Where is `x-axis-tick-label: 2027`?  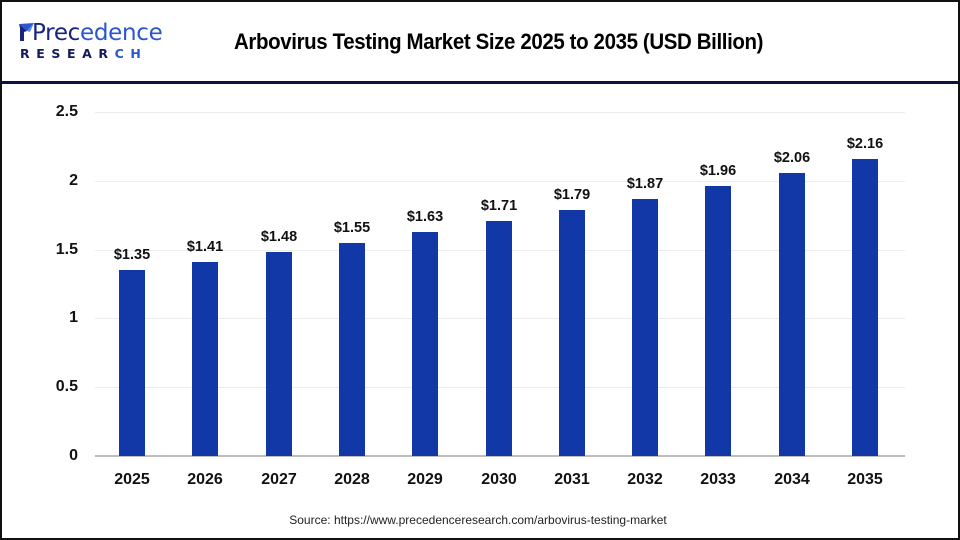 x-axis-tick-label: 2027 is located at coordinates (279, 479).